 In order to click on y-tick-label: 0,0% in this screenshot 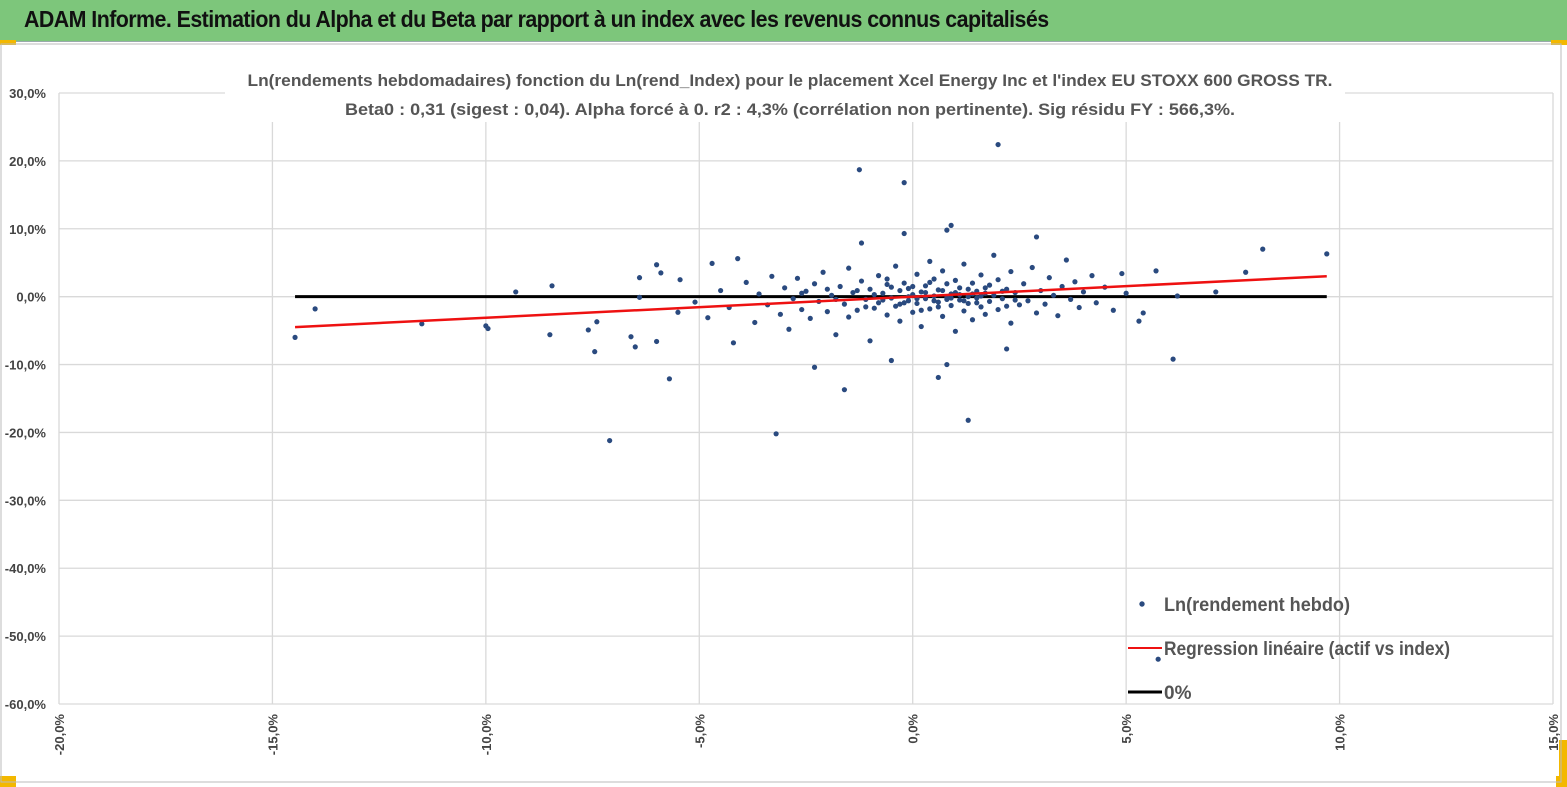, I will do `click(31, 297)`.